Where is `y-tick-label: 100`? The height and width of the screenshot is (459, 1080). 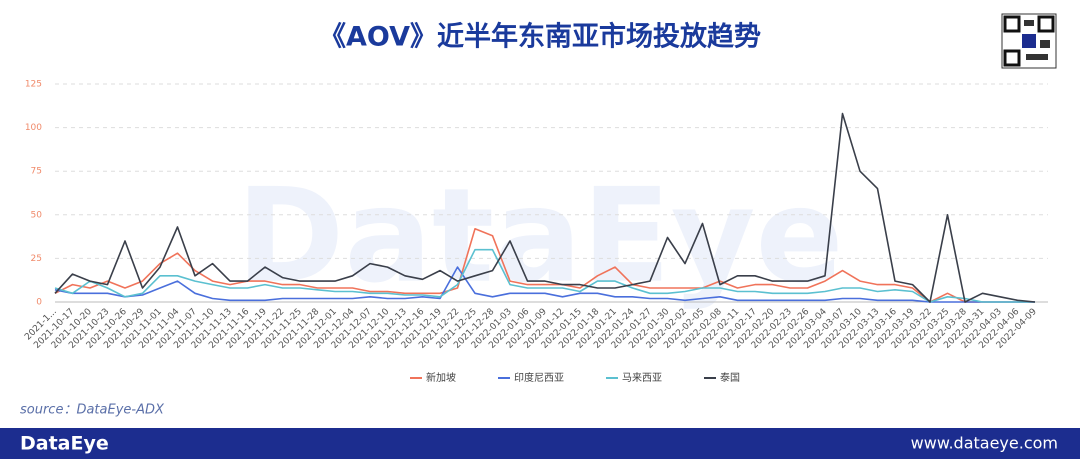 y-tick-label: 100 is located at coordinates (33, 128).